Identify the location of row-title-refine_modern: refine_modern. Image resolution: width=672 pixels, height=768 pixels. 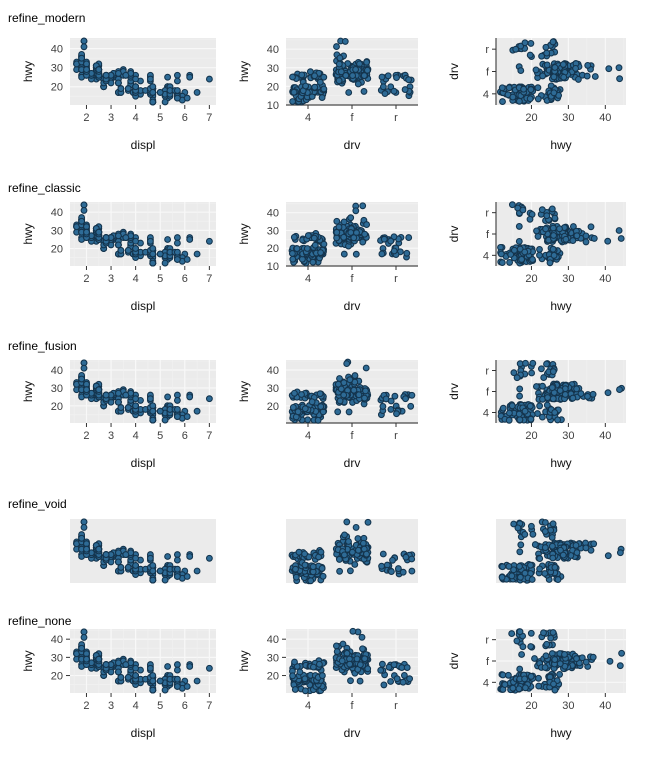
(47, 18).